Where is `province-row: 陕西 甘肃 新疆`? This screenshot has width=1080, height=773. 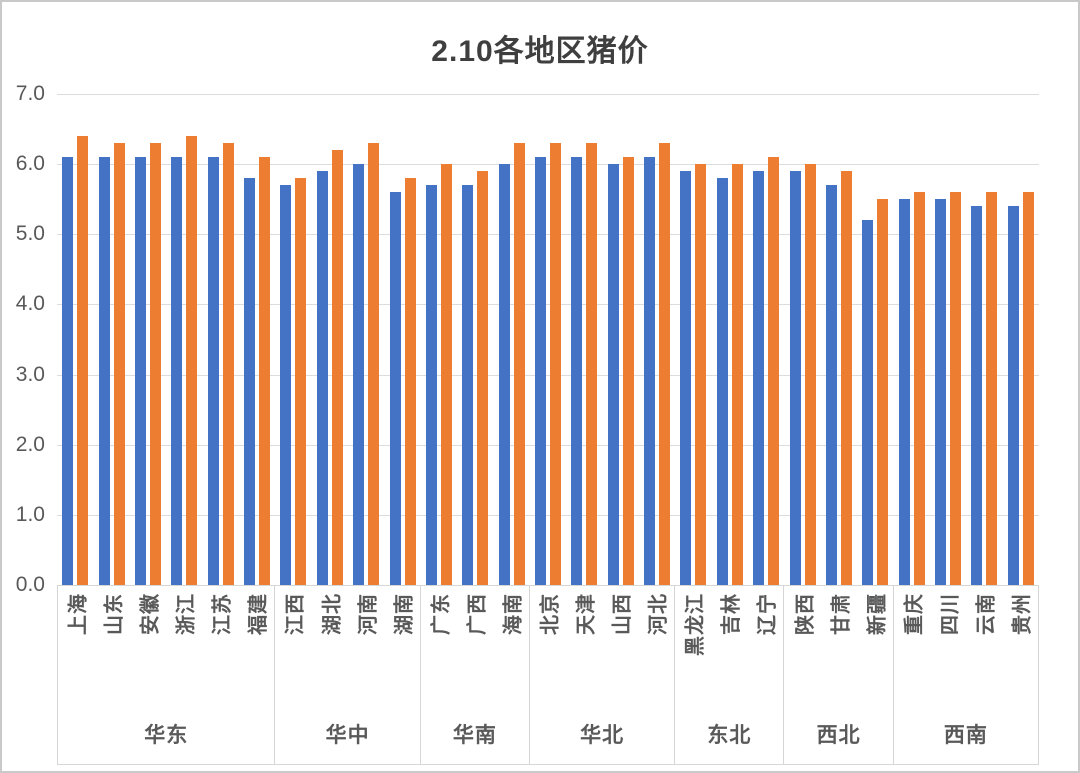
province-row: 陕西 甘肃 新疆 is located at coordinates (838, 644).